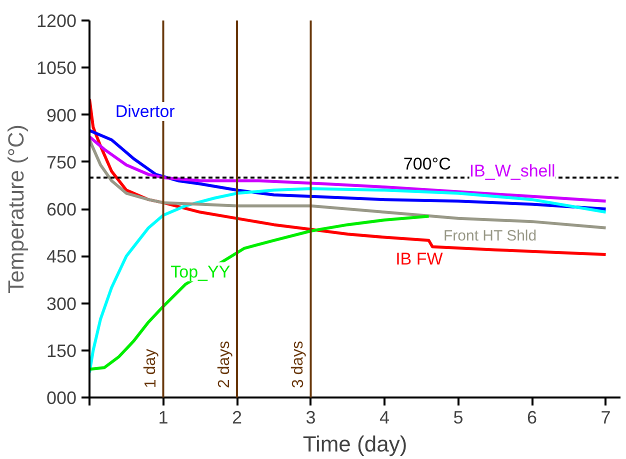  Describe the element at coordinates (224, 364) in the screenshot. I see `ref-line-label: 2 days` at that location.